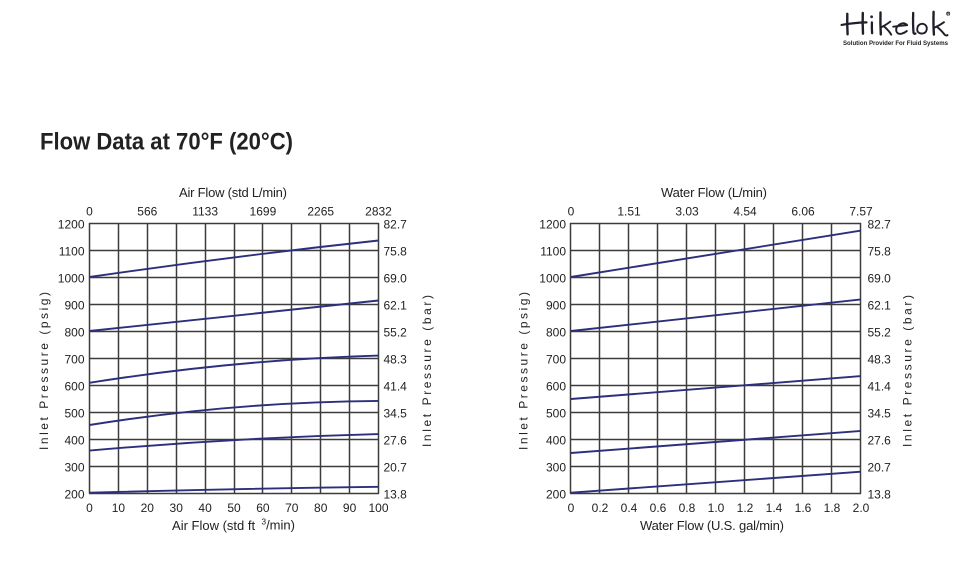 The width and height of the screenshot is (974, 570). I want to click on svg-text: 1.4, so click(774, 508).